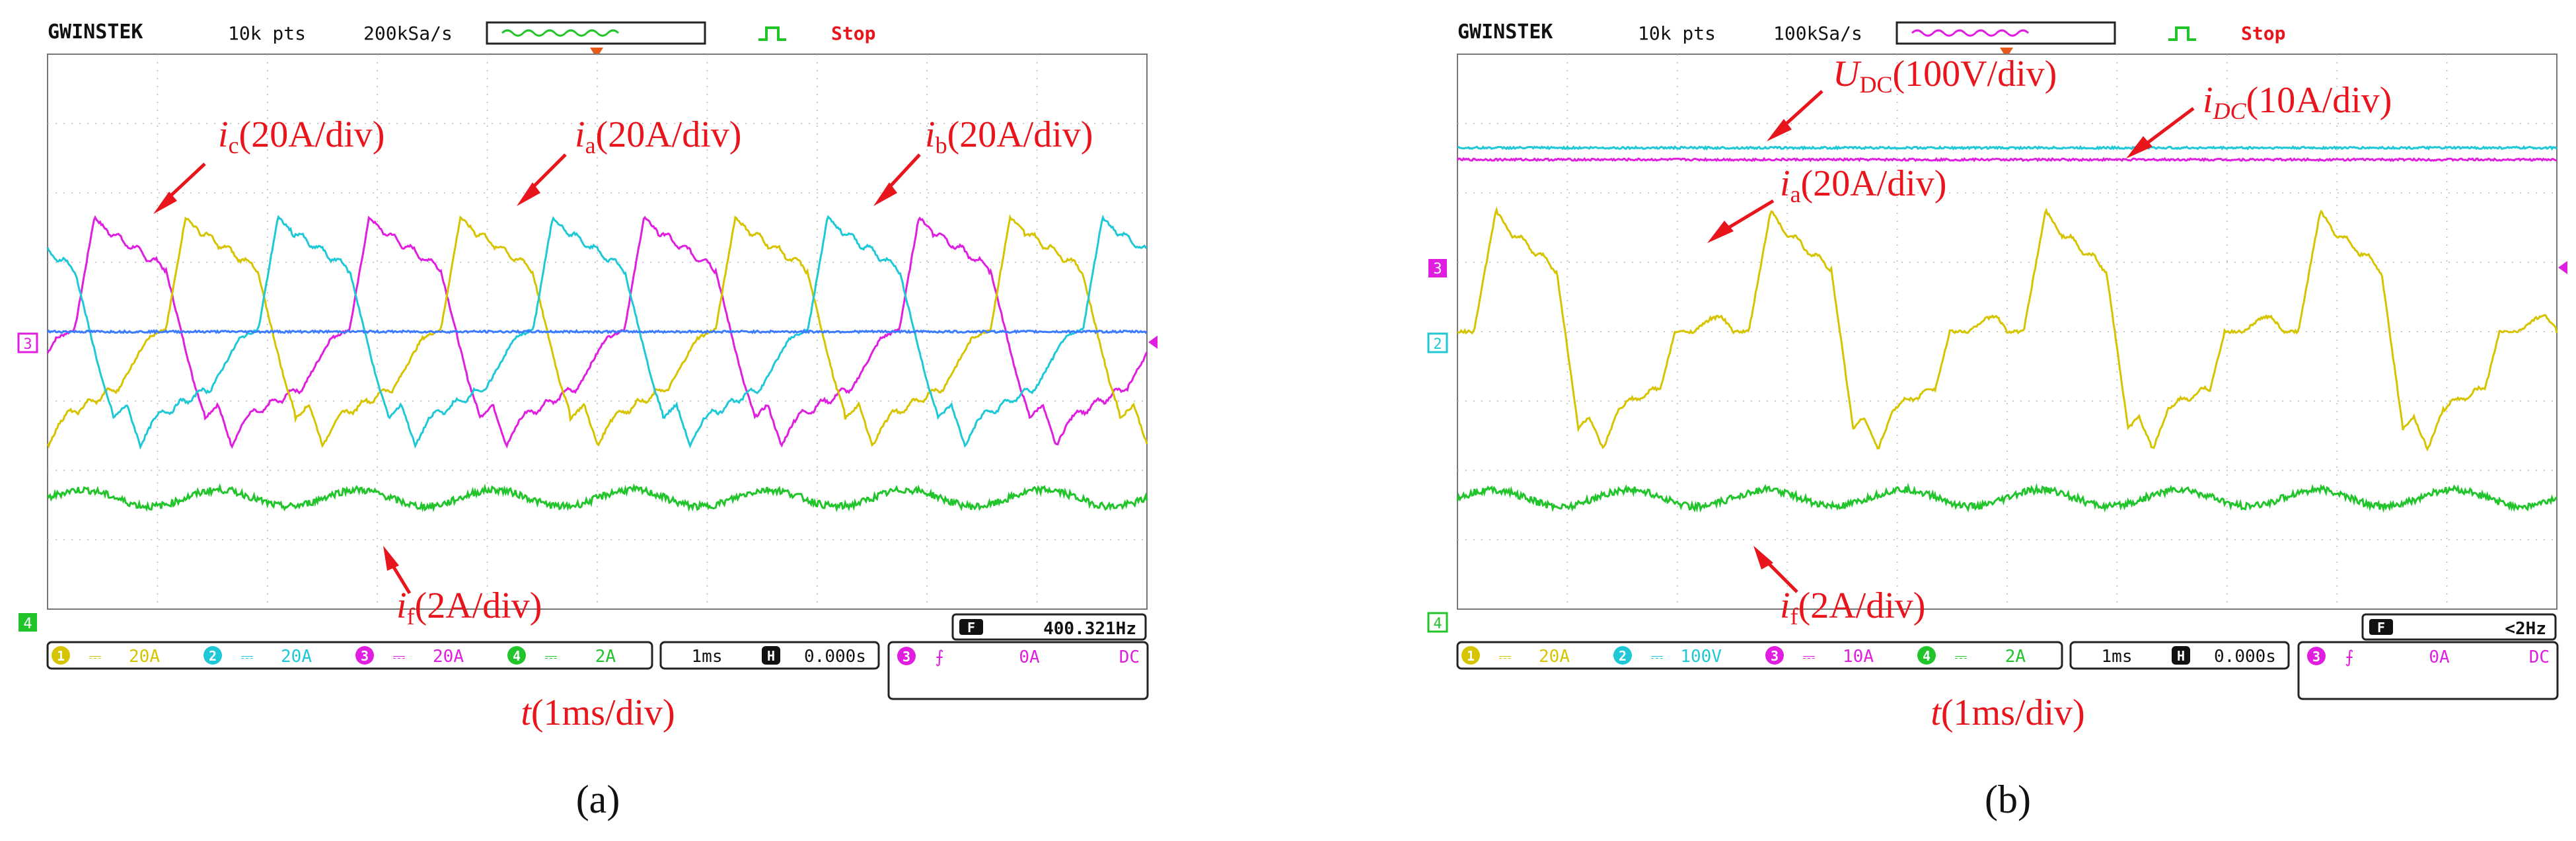  What do you see at coordinates (598, 712) in the screenshot?
I see `x-axis-label: t(1ms/div)` at bounding box center [598, 712].